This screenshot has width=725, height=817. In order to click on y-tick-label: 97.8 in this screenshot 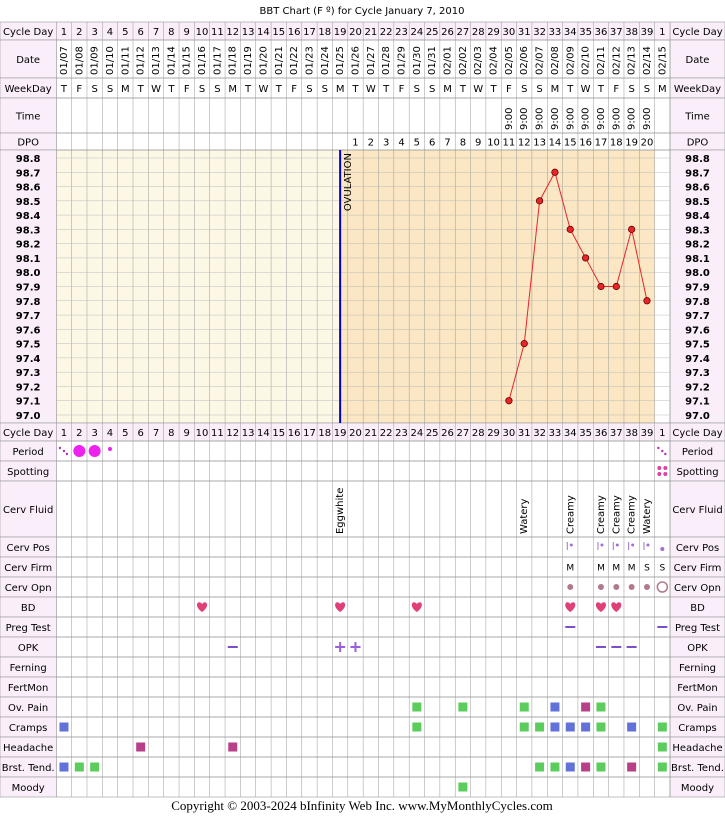, I will do `click(697, 302)`.